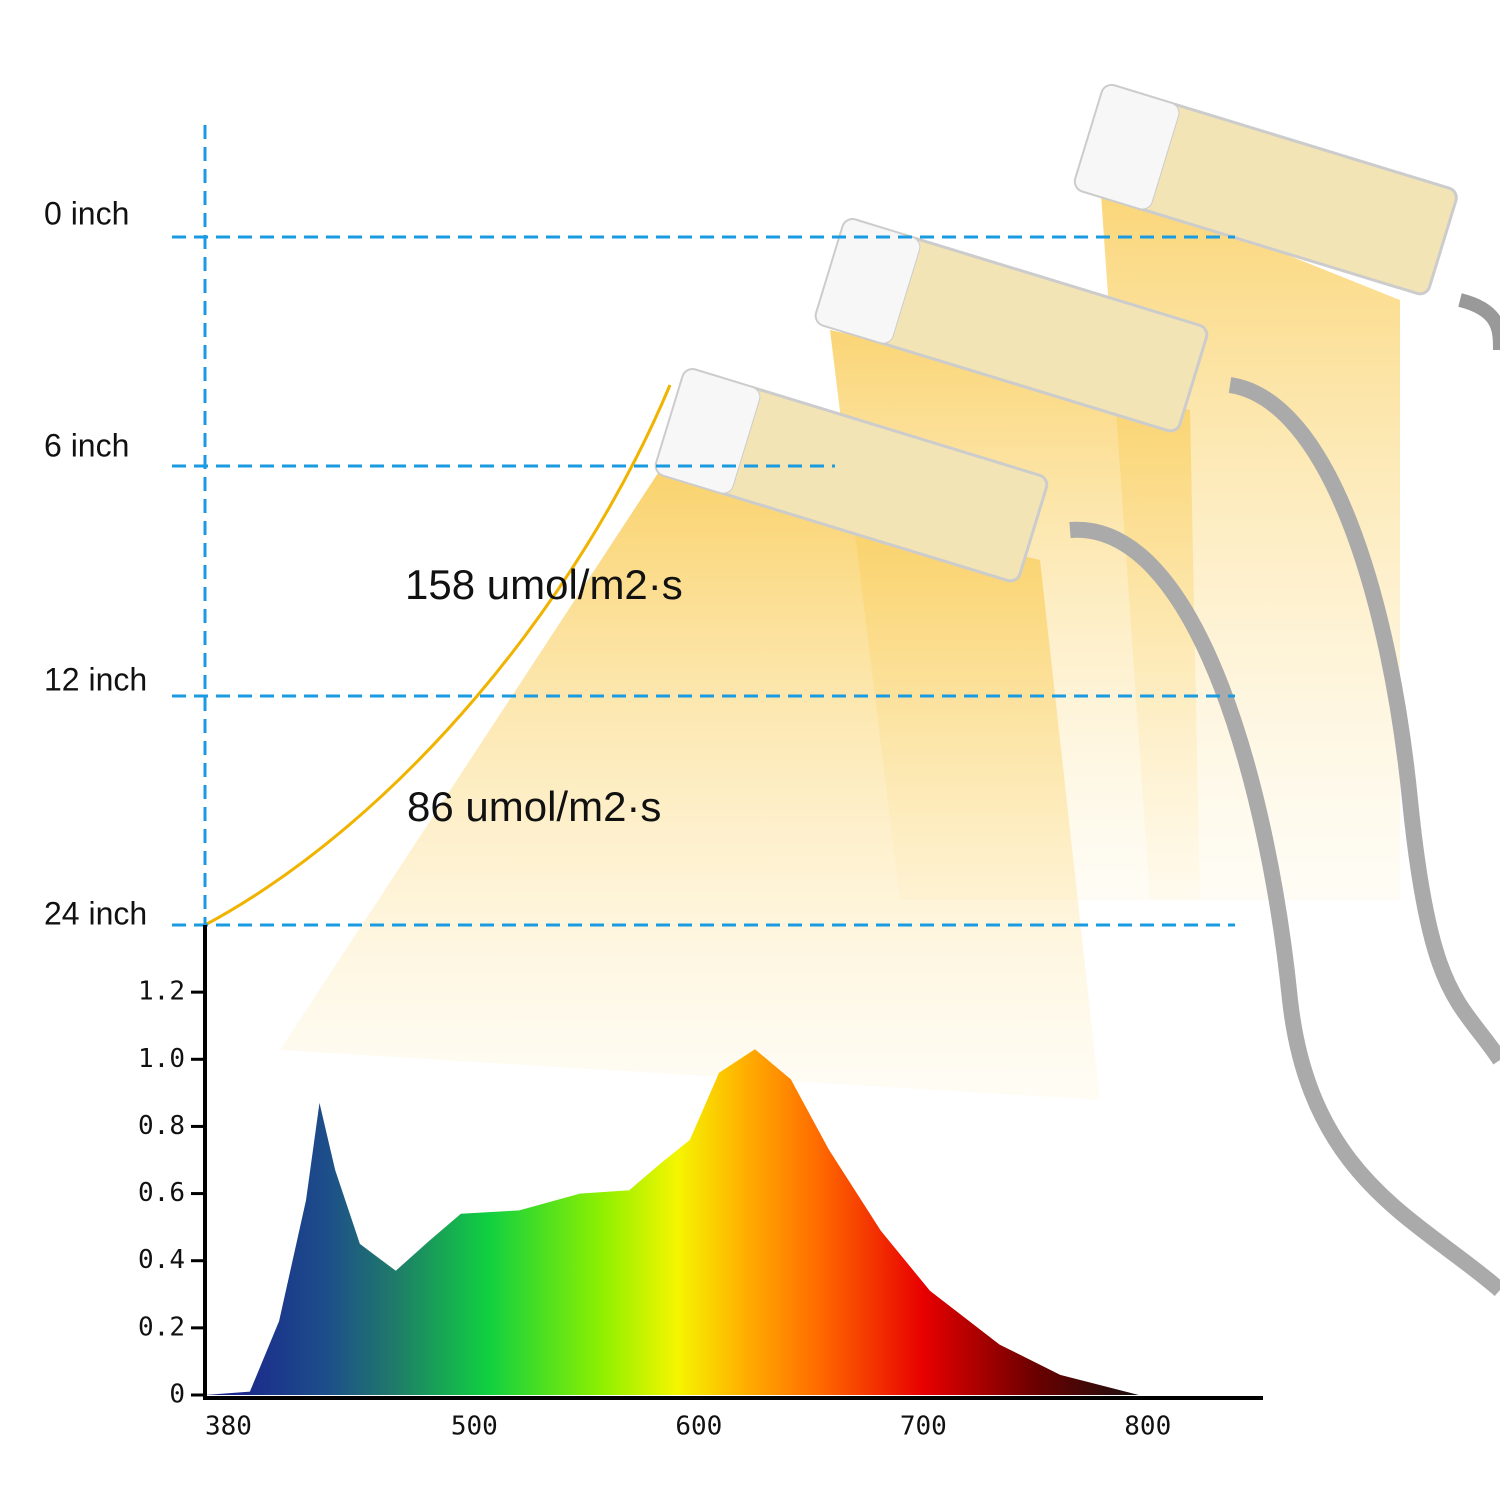 The width and height of the screenshot is (1500, 1500). What do you see at coordinates (923, 1427) in the screenshot?
I see `x-tick-label: 700` at bounding box center [923, 1427].